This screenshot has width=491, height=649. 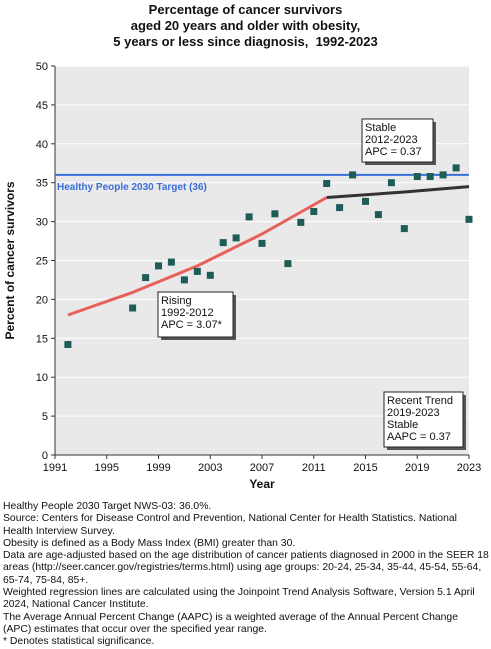 I want to click on y-tick-label: 10, so click(x=42, y=378).